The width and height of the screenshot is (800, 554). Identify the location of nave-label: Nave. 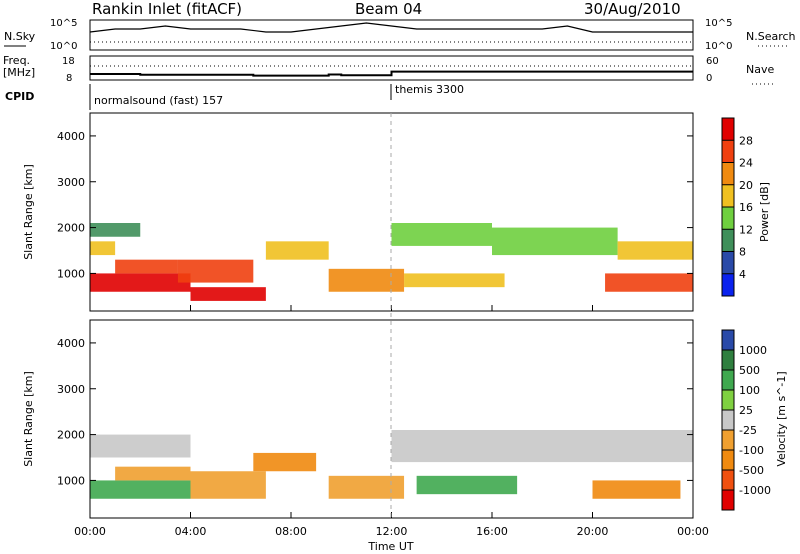
(760, 69).